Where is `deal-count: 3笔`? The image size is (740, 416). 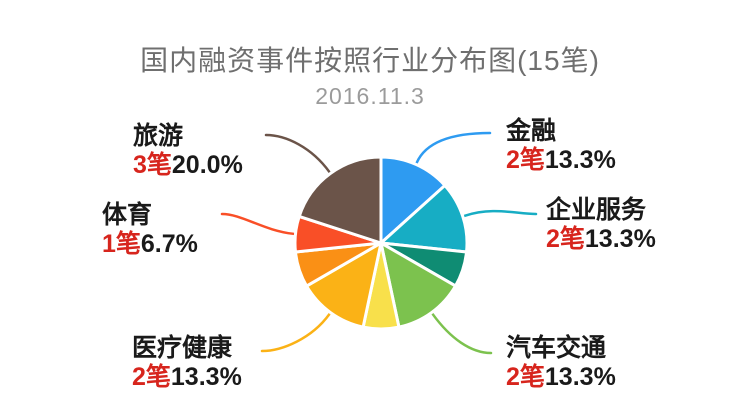 deal-count: 3笔 is located at coordinates (152, 165).